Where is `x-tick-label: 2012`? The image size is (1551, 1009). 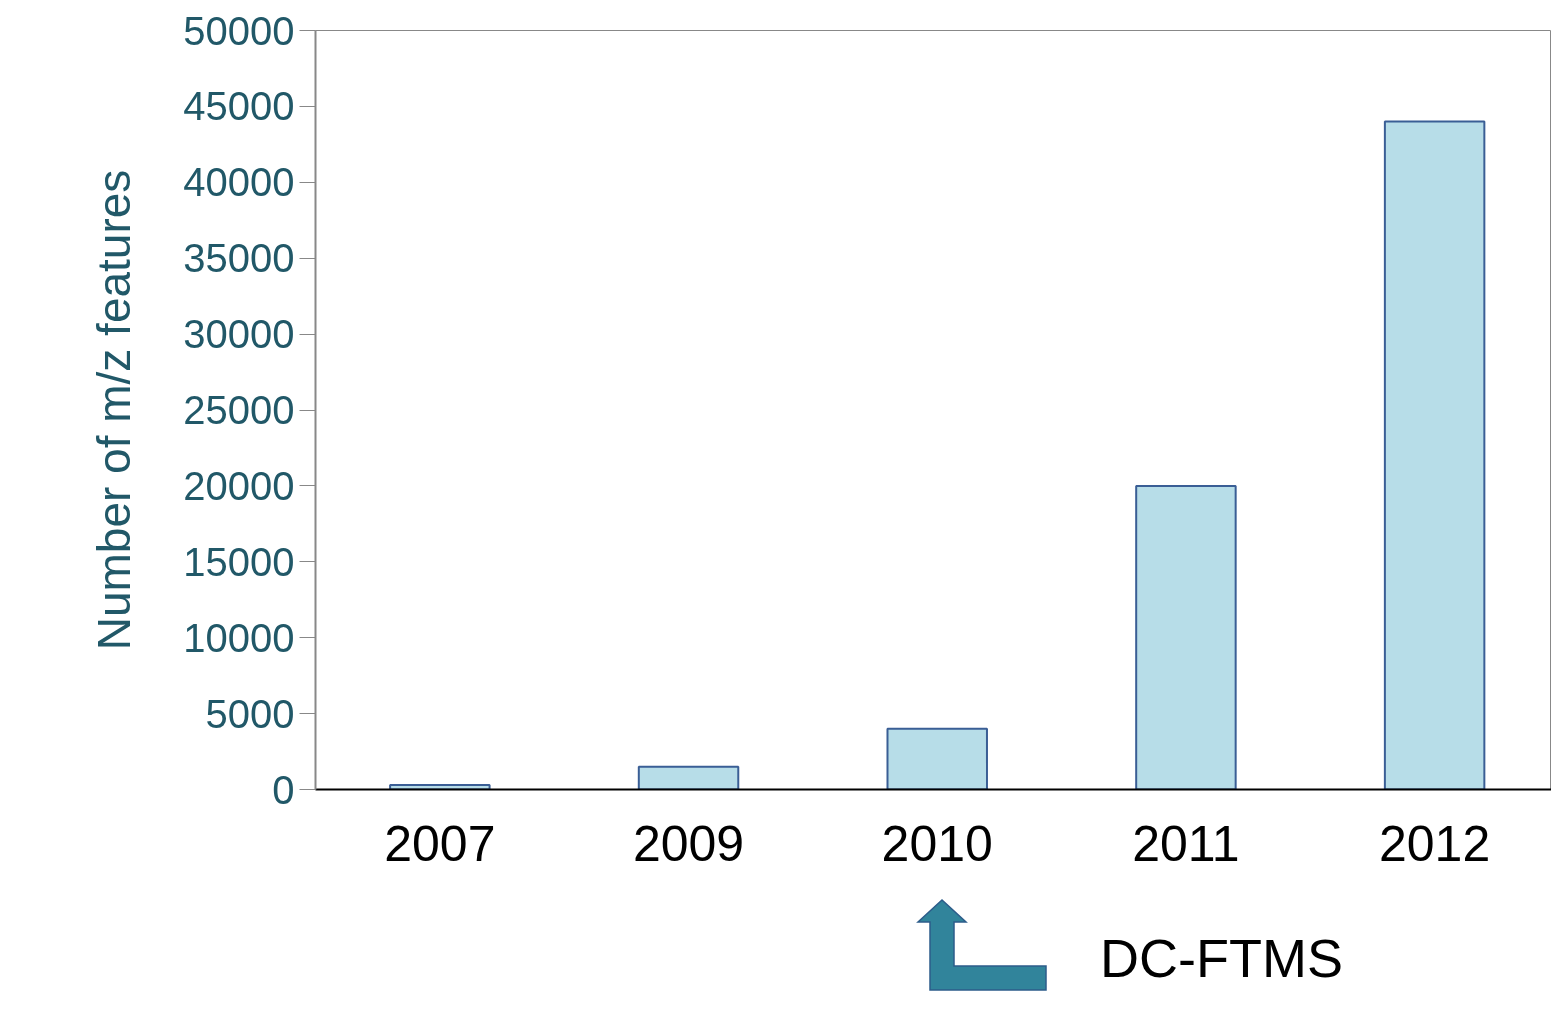 x-tick-label: 2012 is located at coordinates (1435, 843).